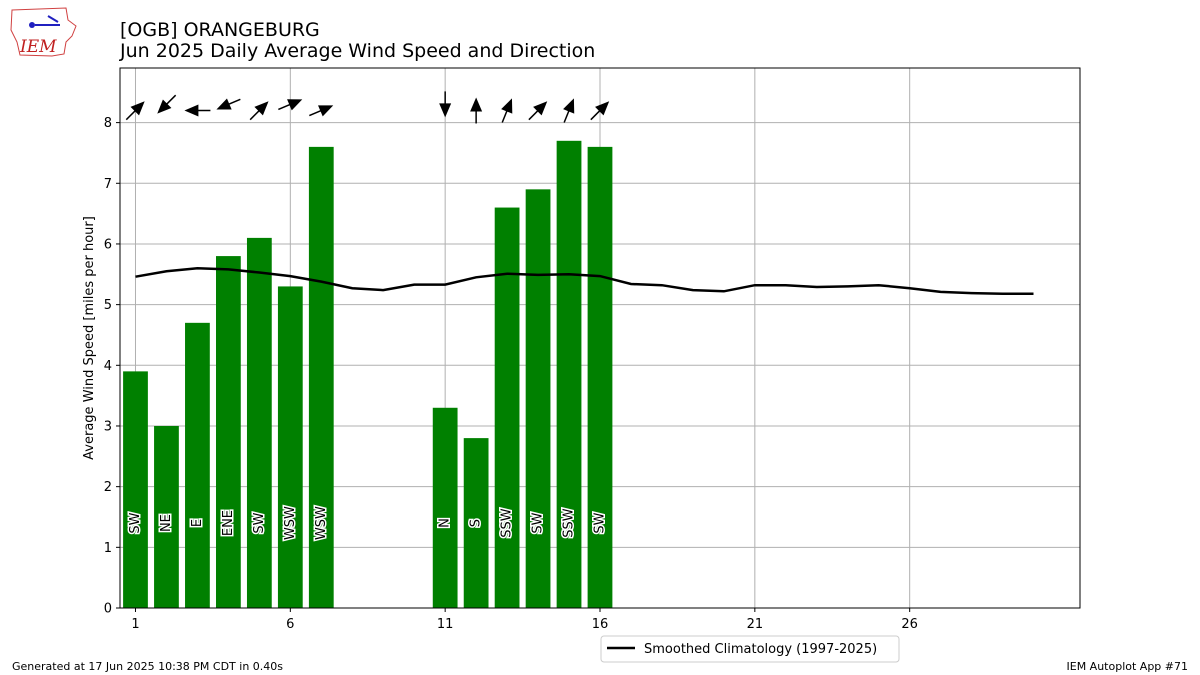 The height and width of the screenshot is (675, 1200). Describe the element at coordinates (197, 523) in the screenshot. I see `direction-label: E` at that location.